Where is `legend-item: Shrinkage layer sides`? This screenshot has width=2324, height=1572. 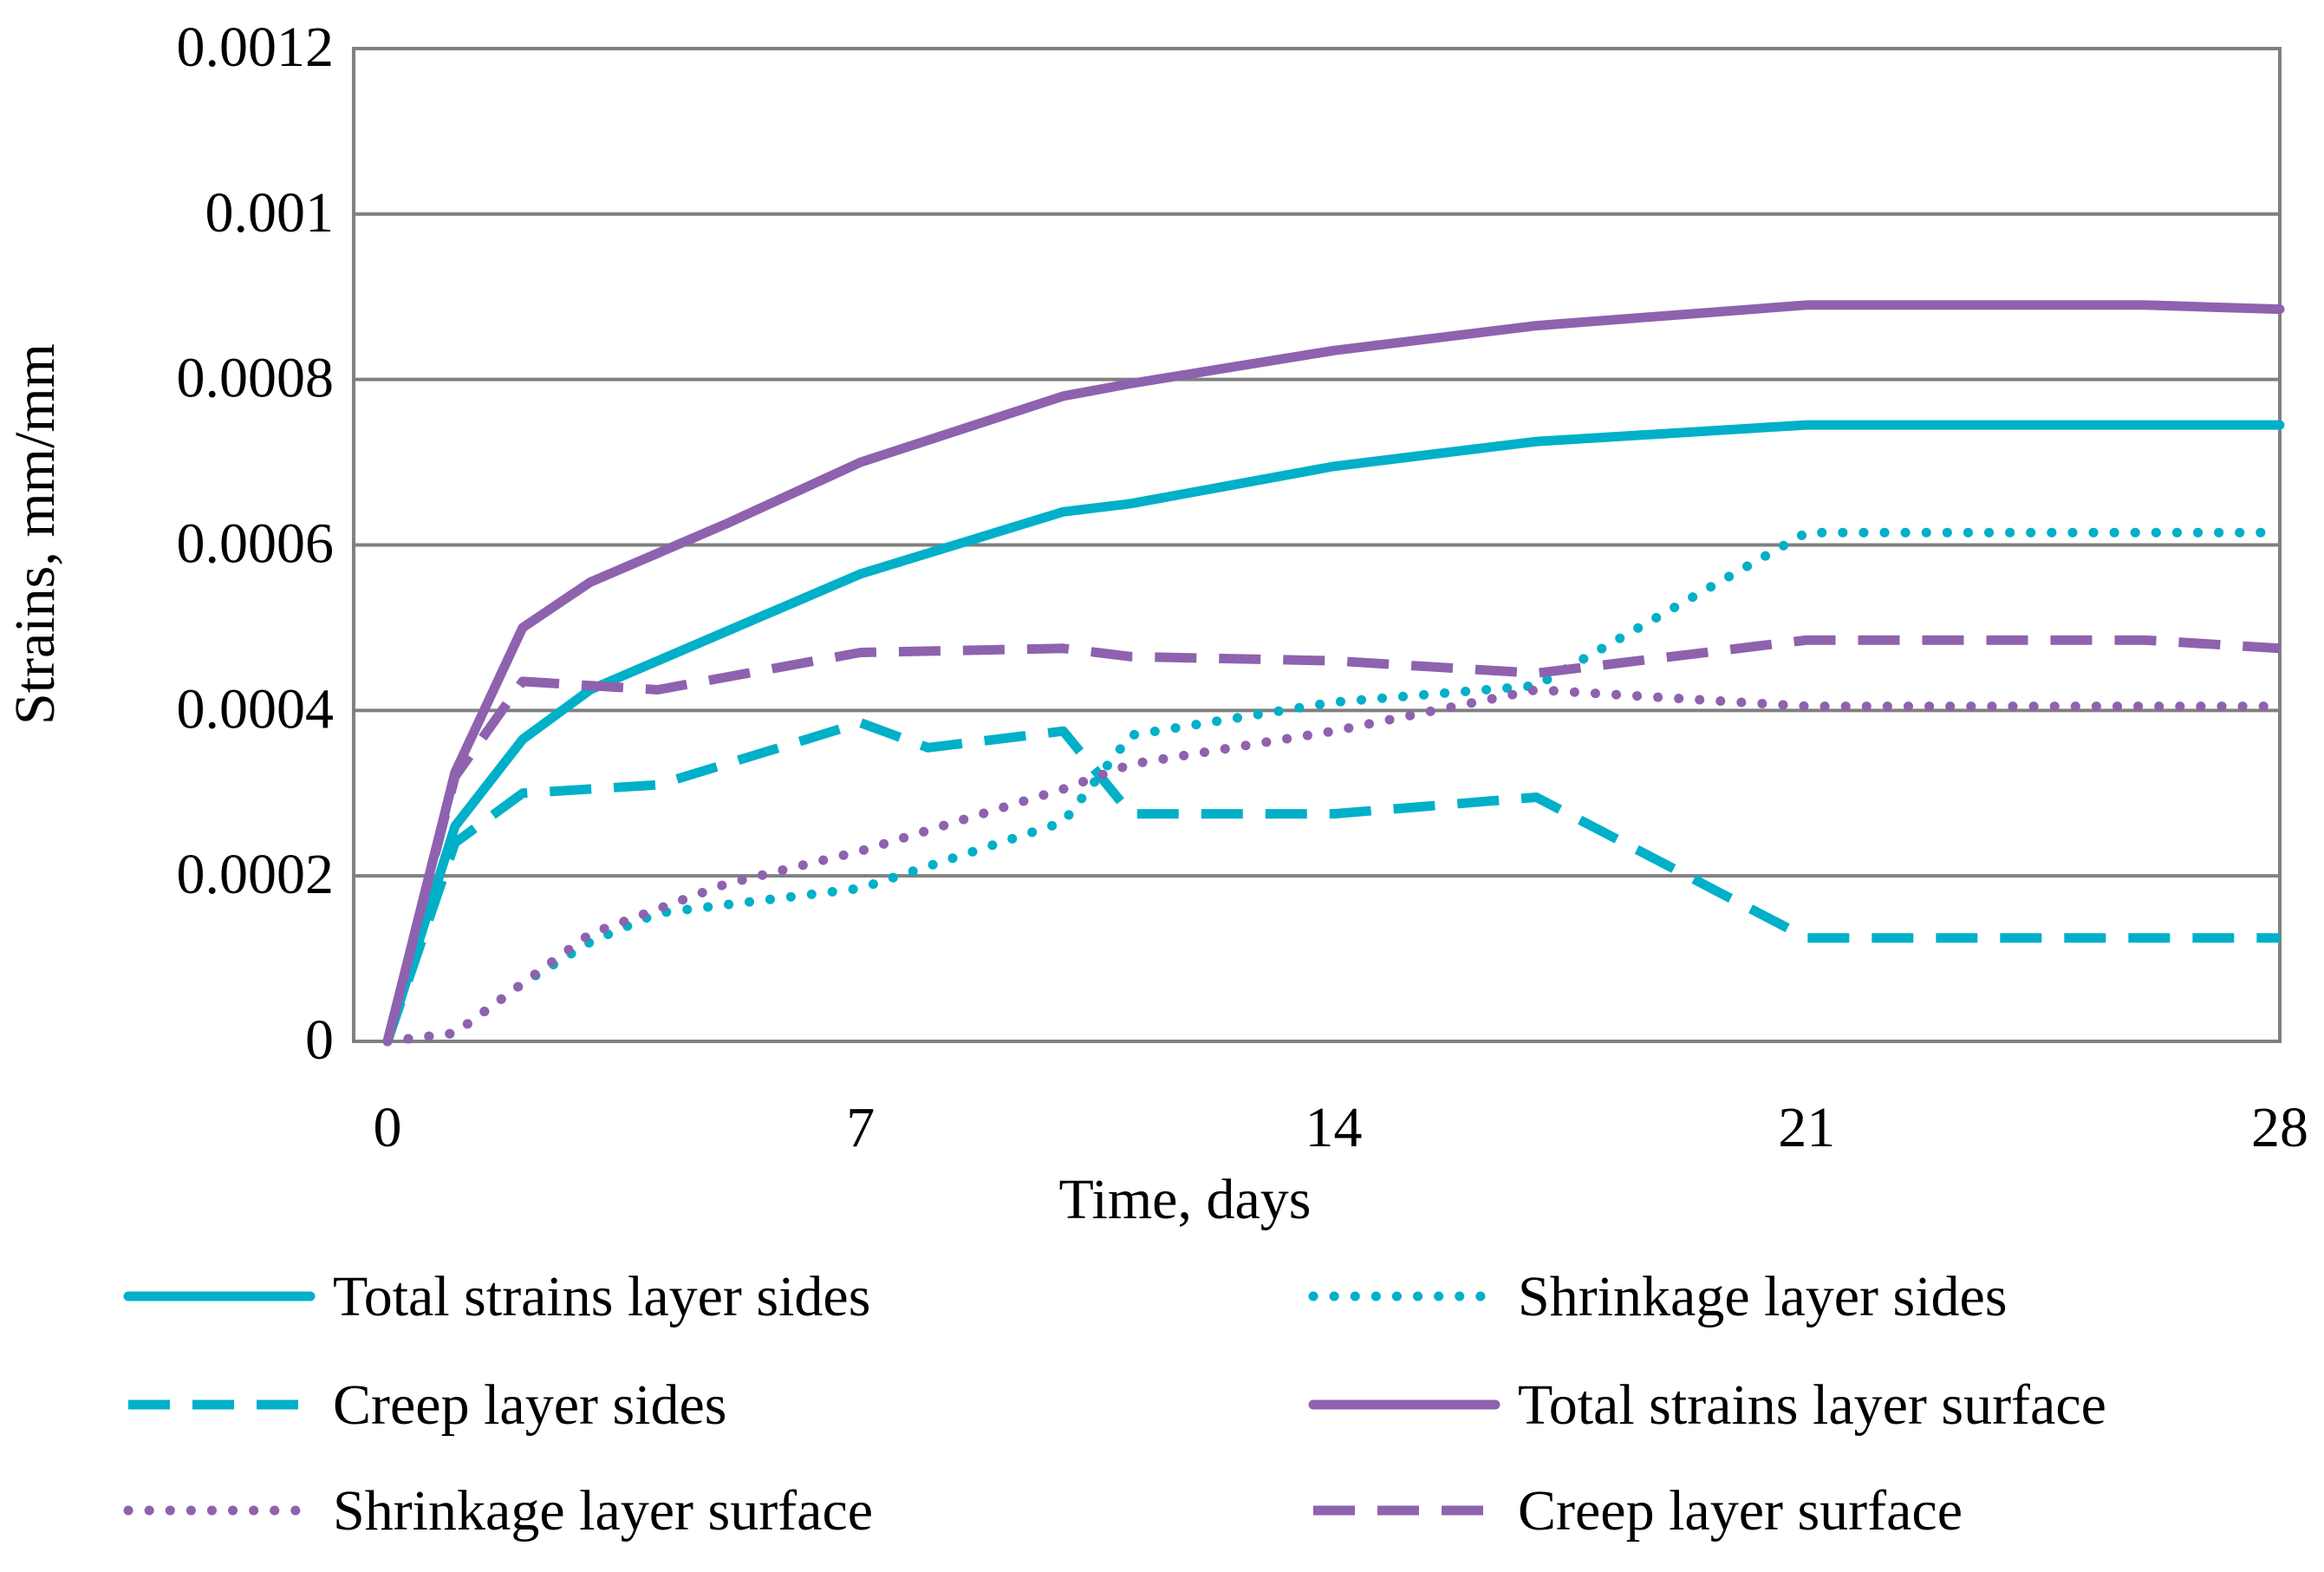
legend-item: Shrinkage layer sides is located at coordinates (1658, 1296).